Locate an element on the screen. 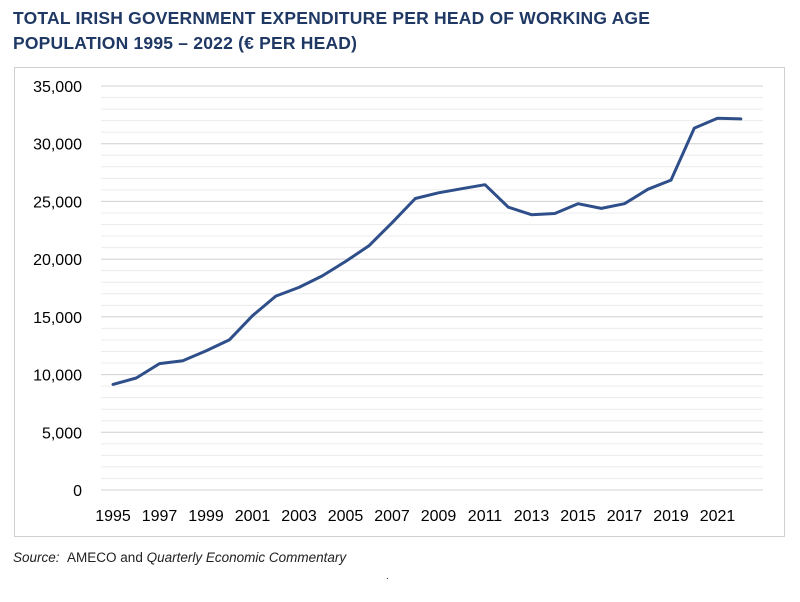  x-tick-label: 2015 is located at coordinates (578, 516).